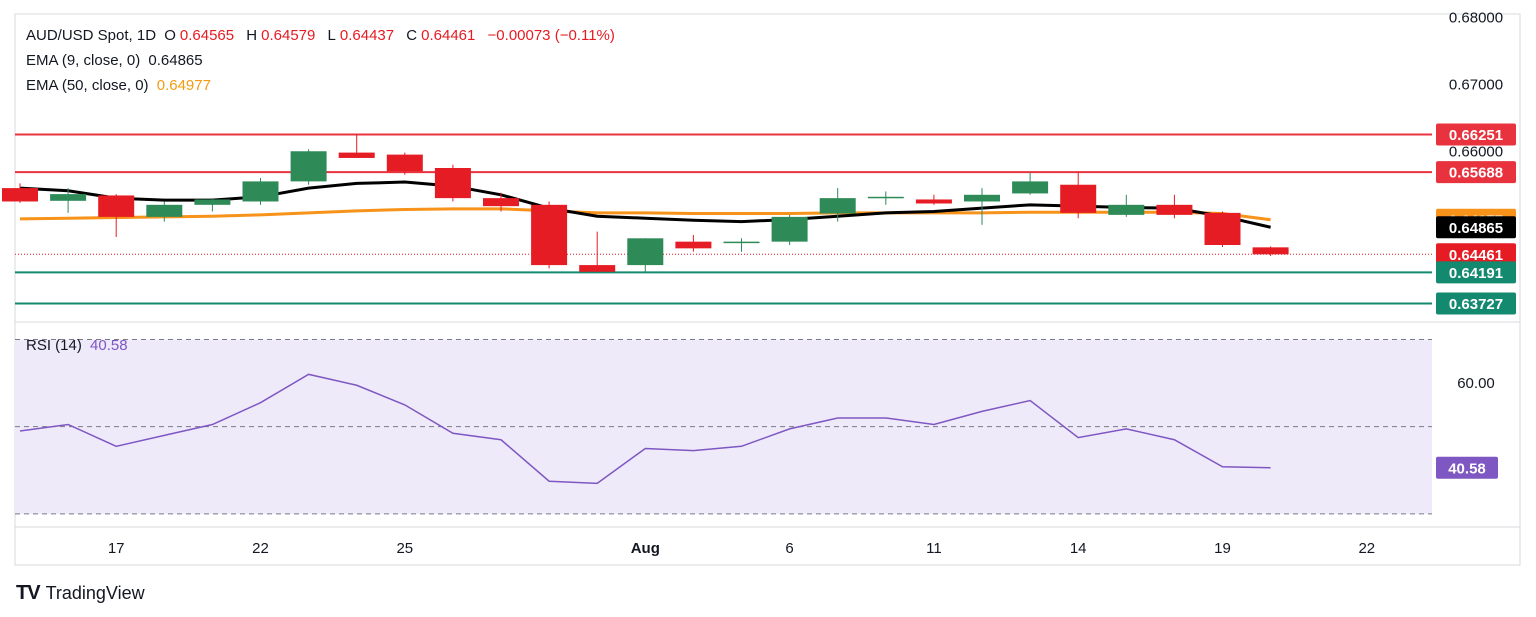  What do you see at coordinates (1476, 151) in the screenshot?
I see `price-tick-label: 0.66000` at bounding box center [1476, 151].